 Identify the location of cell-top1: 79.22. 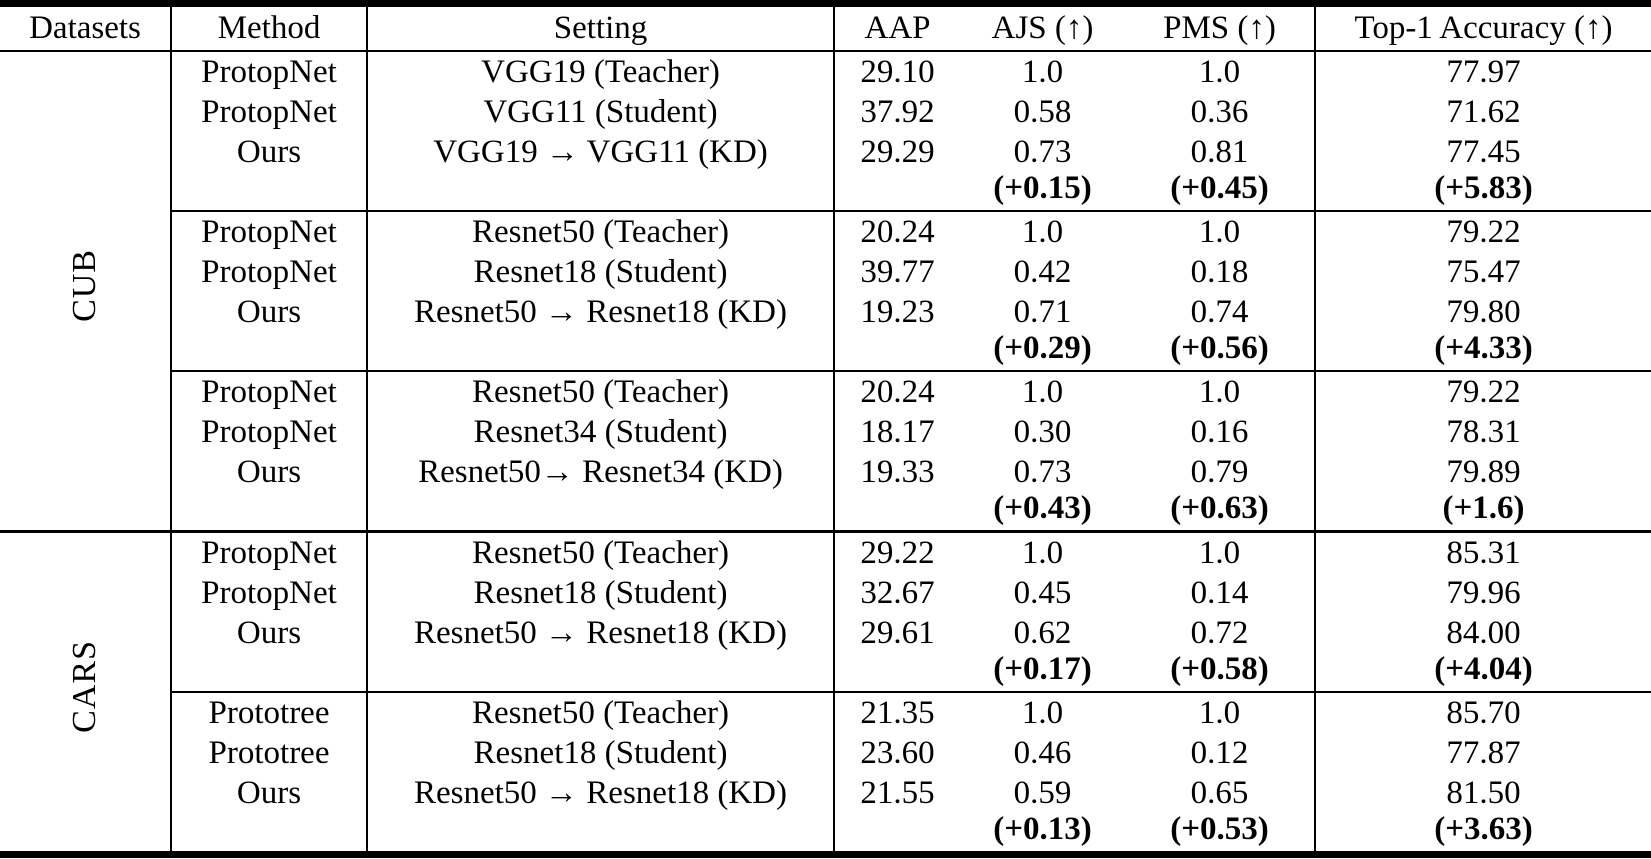
(1483, 230).